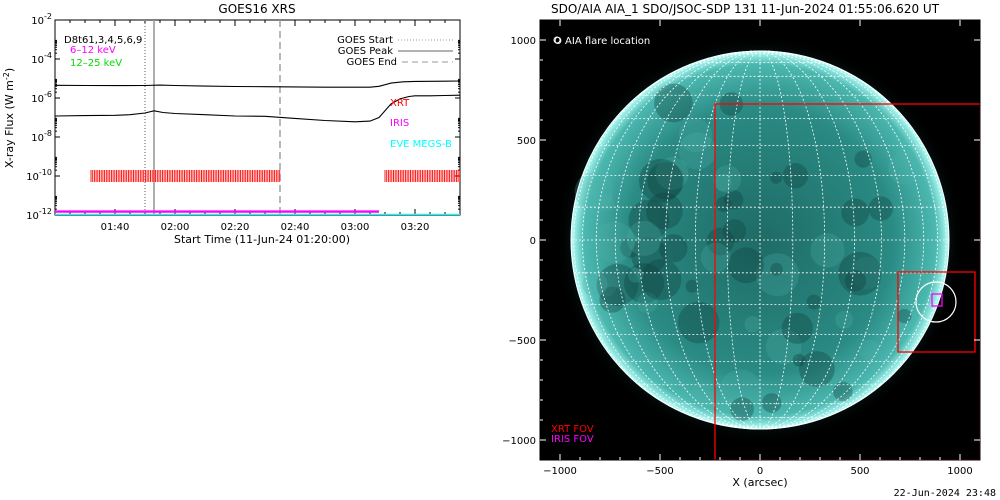 The width and height of the screenshot is (1000, 500). What do you see at coordinates (572, 439) in the screenshot?
I see `legend-iris-fov: IRIS FOV` at bounding box center [572, 439].